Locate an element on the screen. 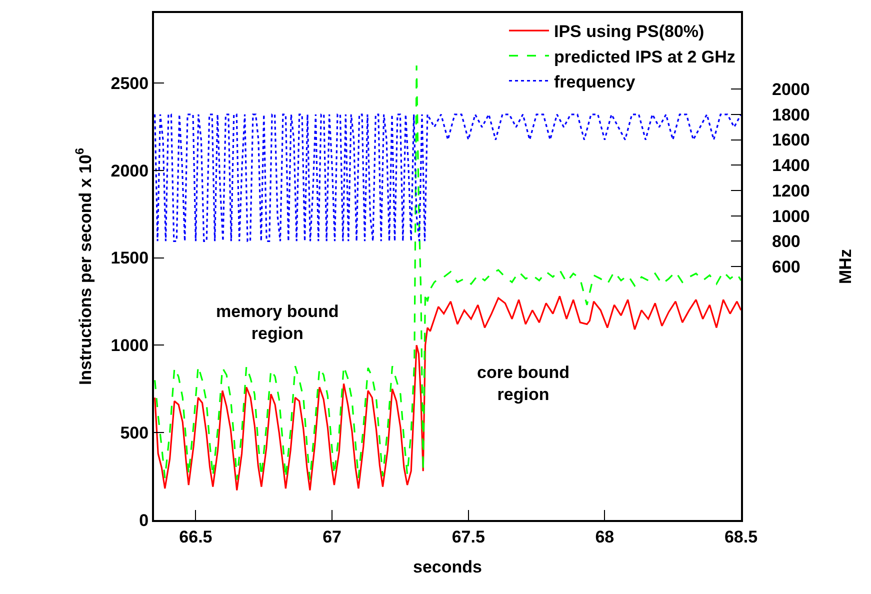  y-tick-label: 2000 is located at coordinates (129, 170).